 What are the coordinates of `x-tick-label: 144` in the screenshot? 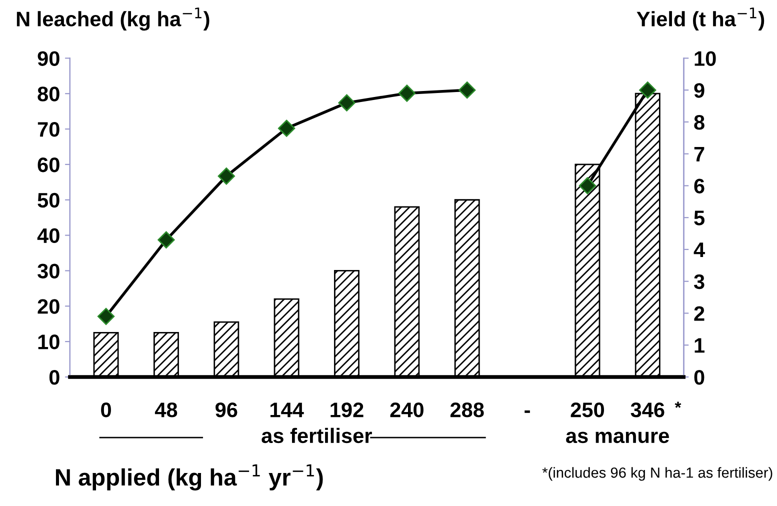 It's located at (287, 410).